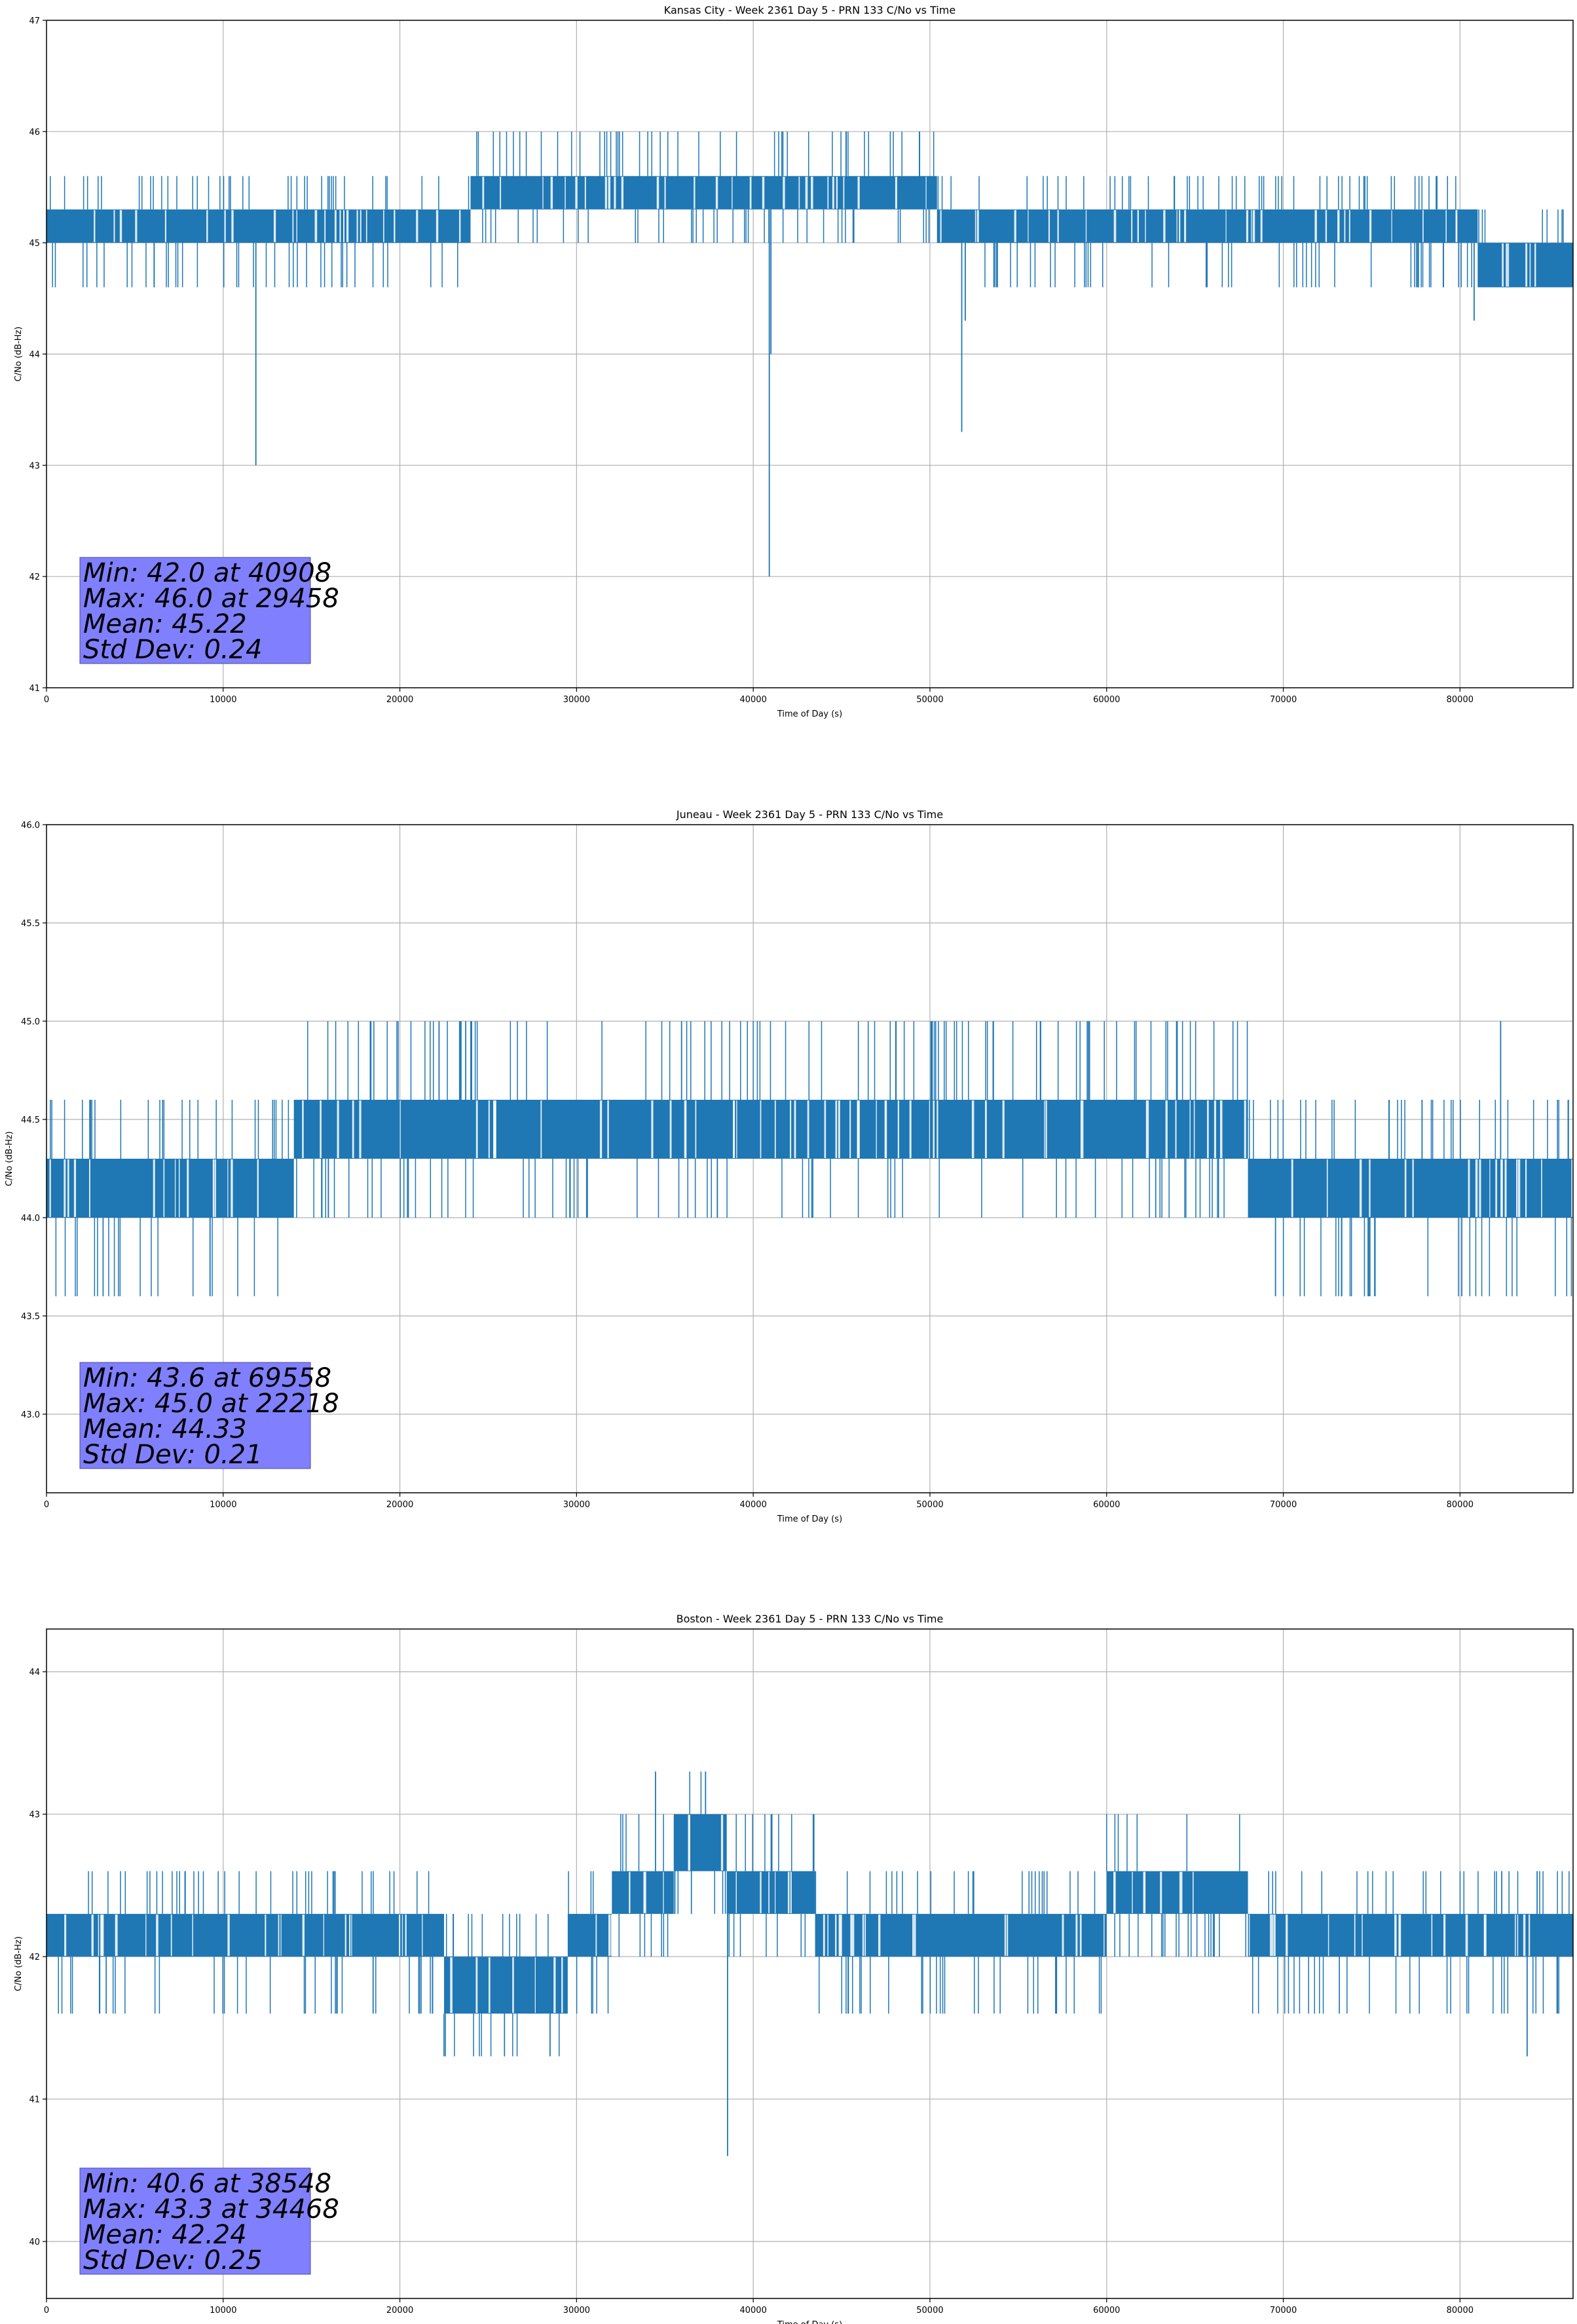 The height and width of the screenshot is (2324, 1577). What do you see at coordinates (30, 1120) in the screenshot?
I see `y-tick-label: 44.5` at bounding box center [30, 1120].